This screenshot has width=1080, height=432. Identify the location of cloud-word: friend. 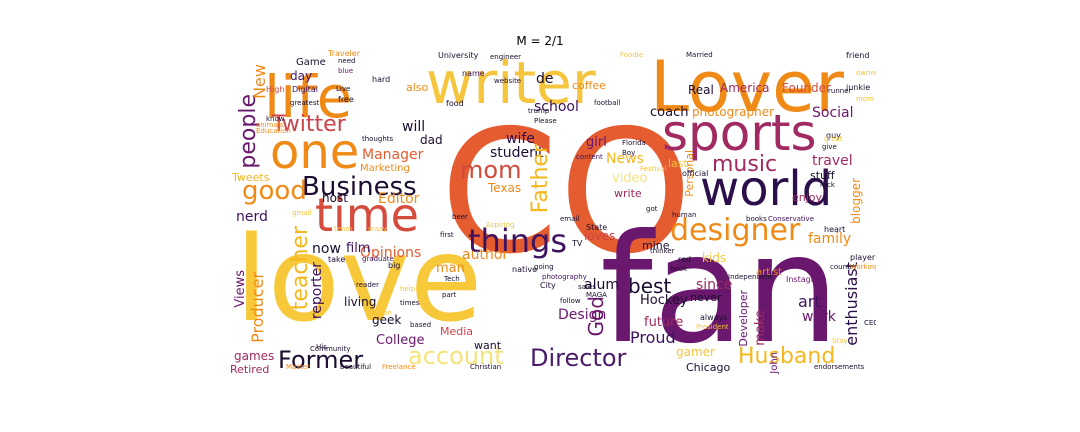
(858, 55).